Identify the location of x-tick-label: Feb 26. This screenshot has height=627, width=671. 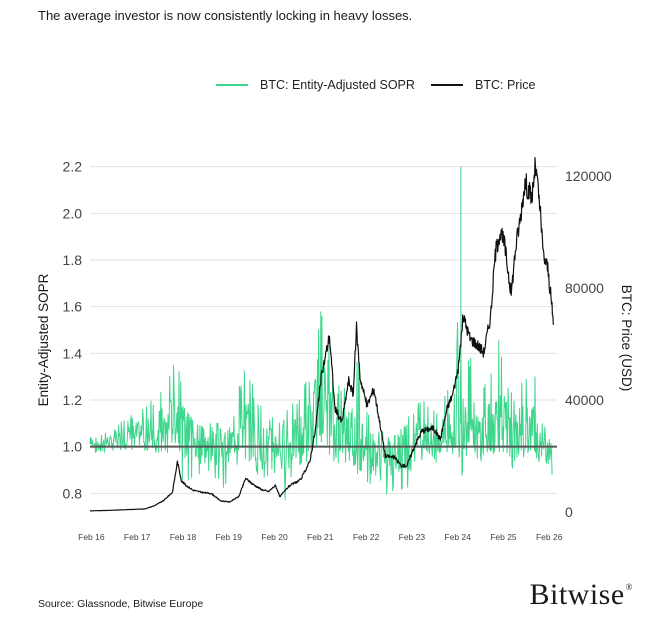
(549, 537).